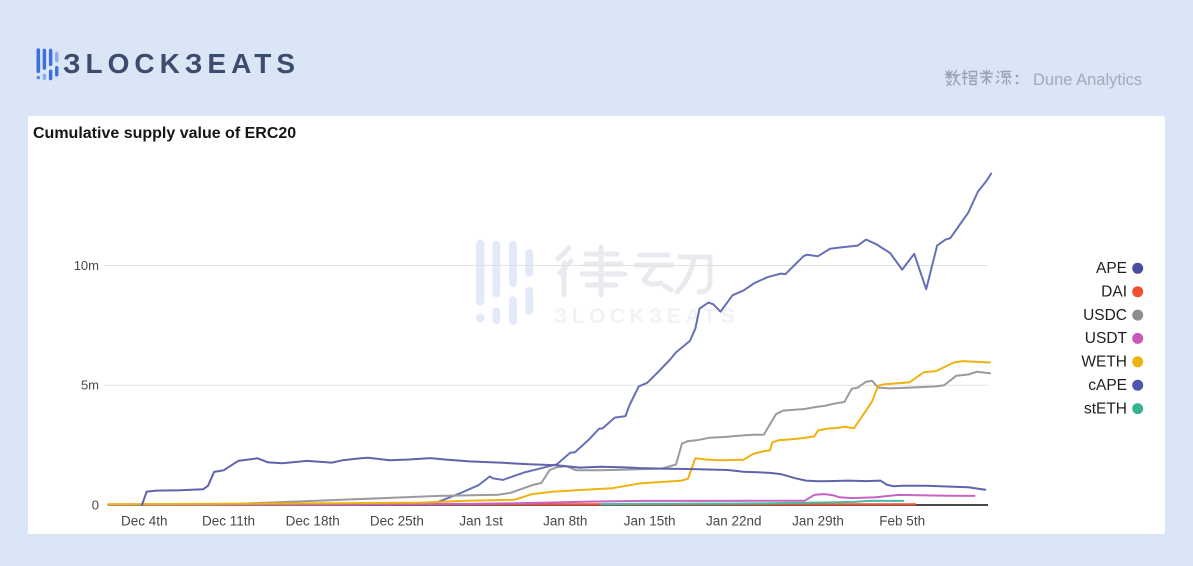  What do you see at coordinates (313, 521) in the screenshot?
I see `svg-text: Dec 18th` at bounding box center [313, 521].